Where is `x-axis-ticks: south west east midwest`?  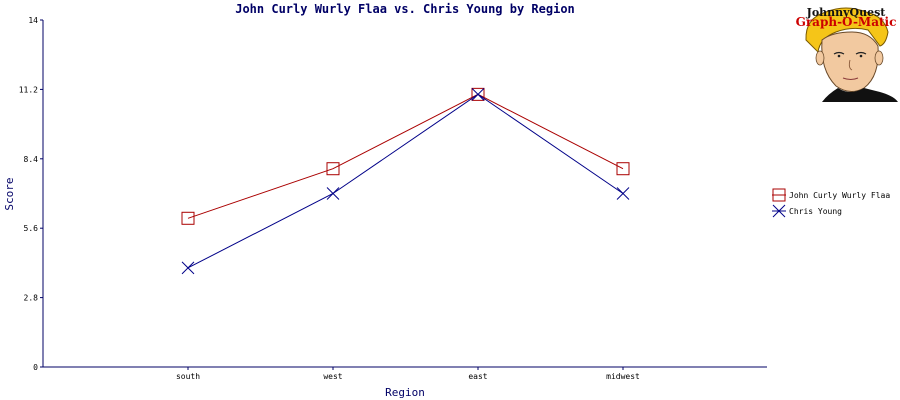 x-axis-ticks: south west east midwest is located at coordinates (408, 374).